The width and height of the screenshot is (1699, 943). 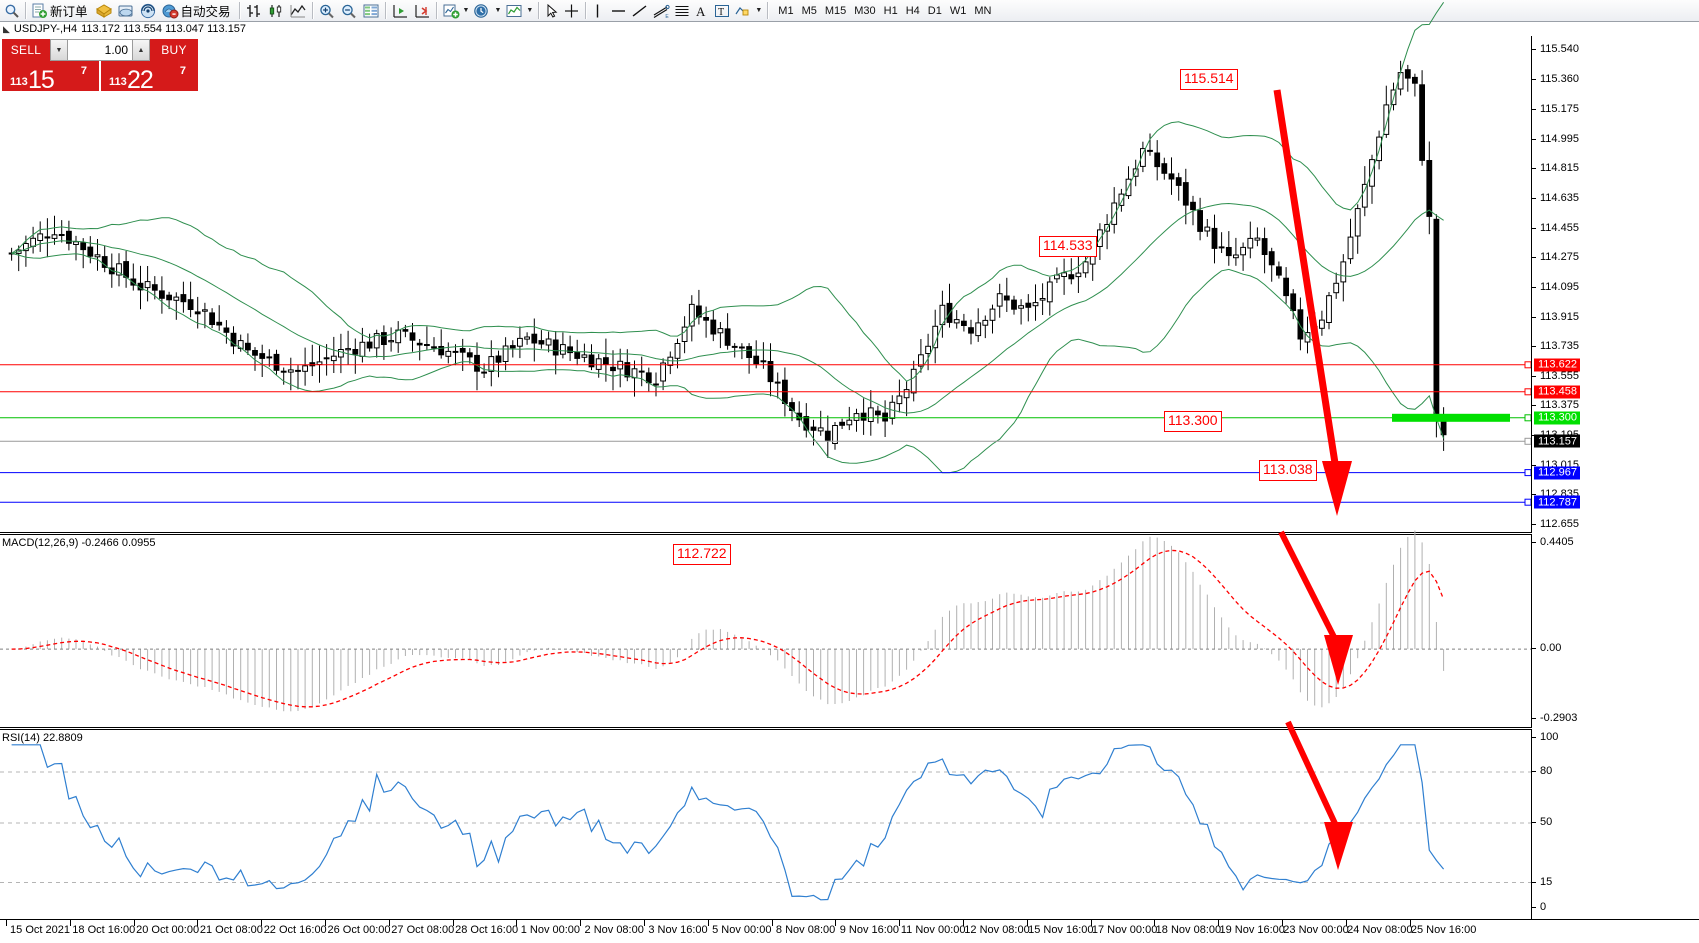 I want to click on auto-scroll-icon, so click(x=422, y=11).